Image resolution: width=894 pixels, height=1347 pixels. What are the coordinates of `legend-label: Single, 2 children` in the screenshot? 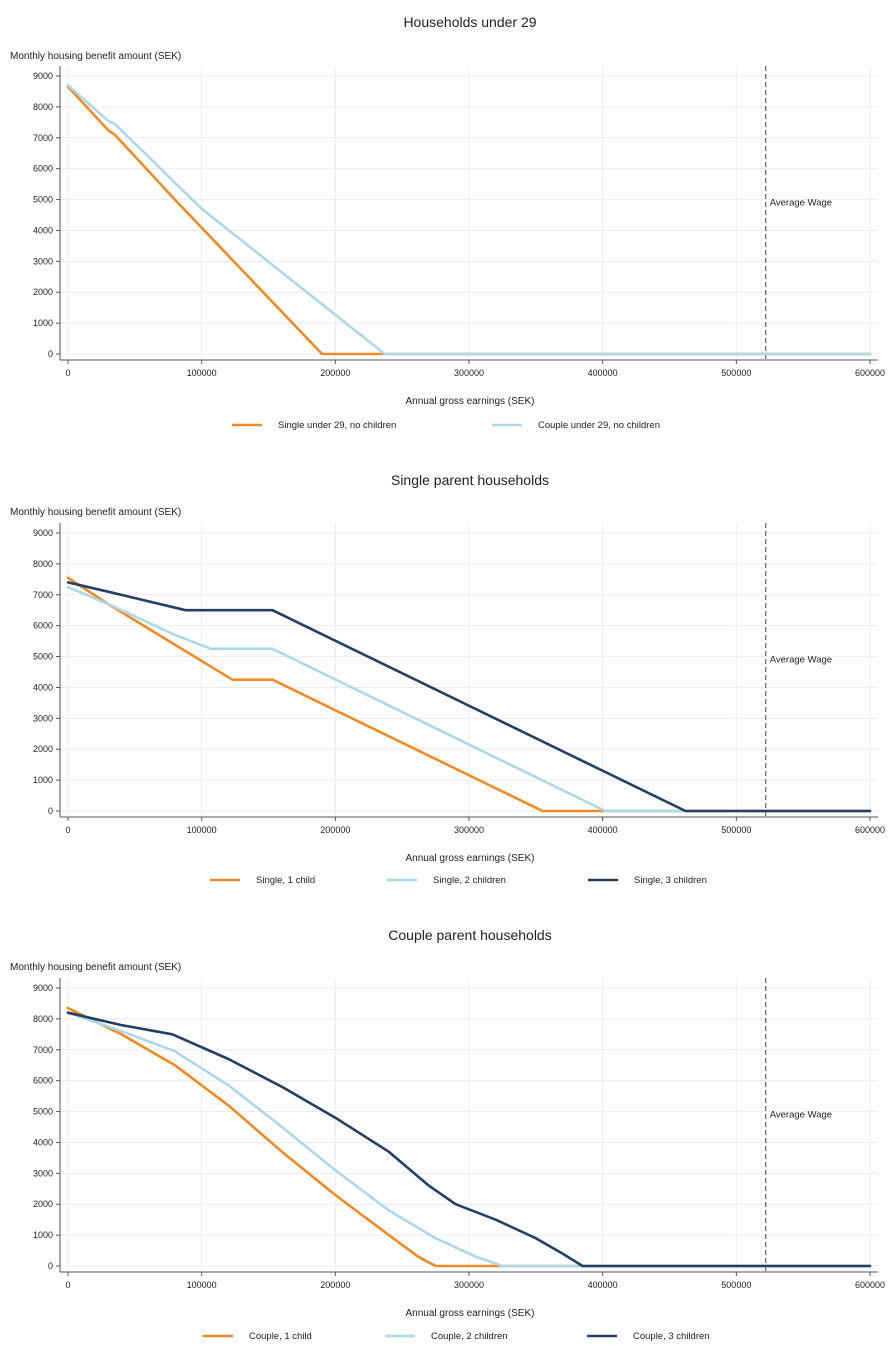 It's located at (469, 880).